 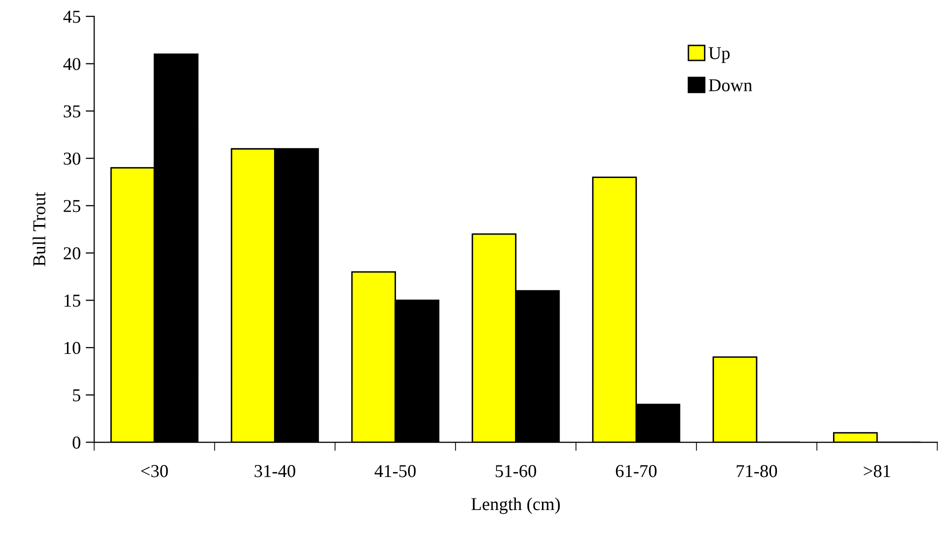 I want to click on x-tick-label: 31-40, so click(x=275, y=471).